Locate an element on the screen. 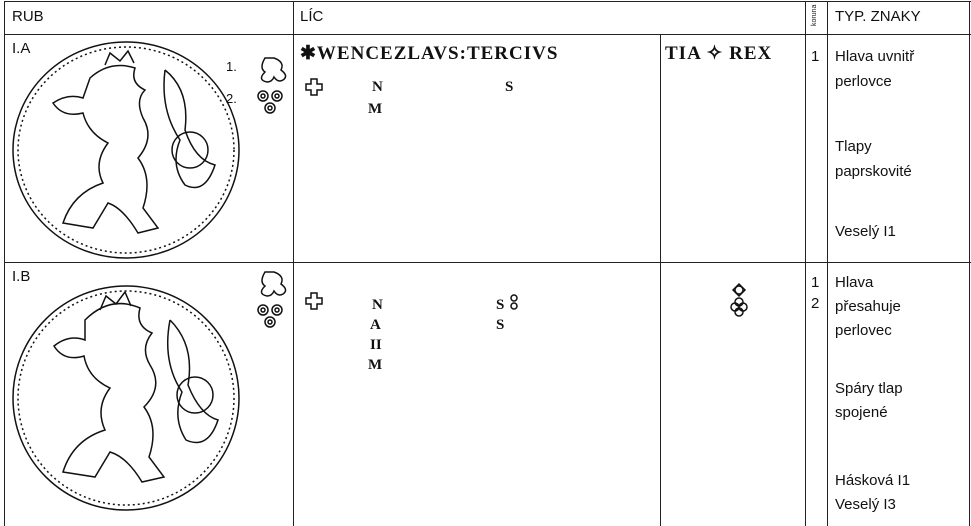 This screenshot has height=526, width=971. type-line: spojené is located at coordinates (861, 412).